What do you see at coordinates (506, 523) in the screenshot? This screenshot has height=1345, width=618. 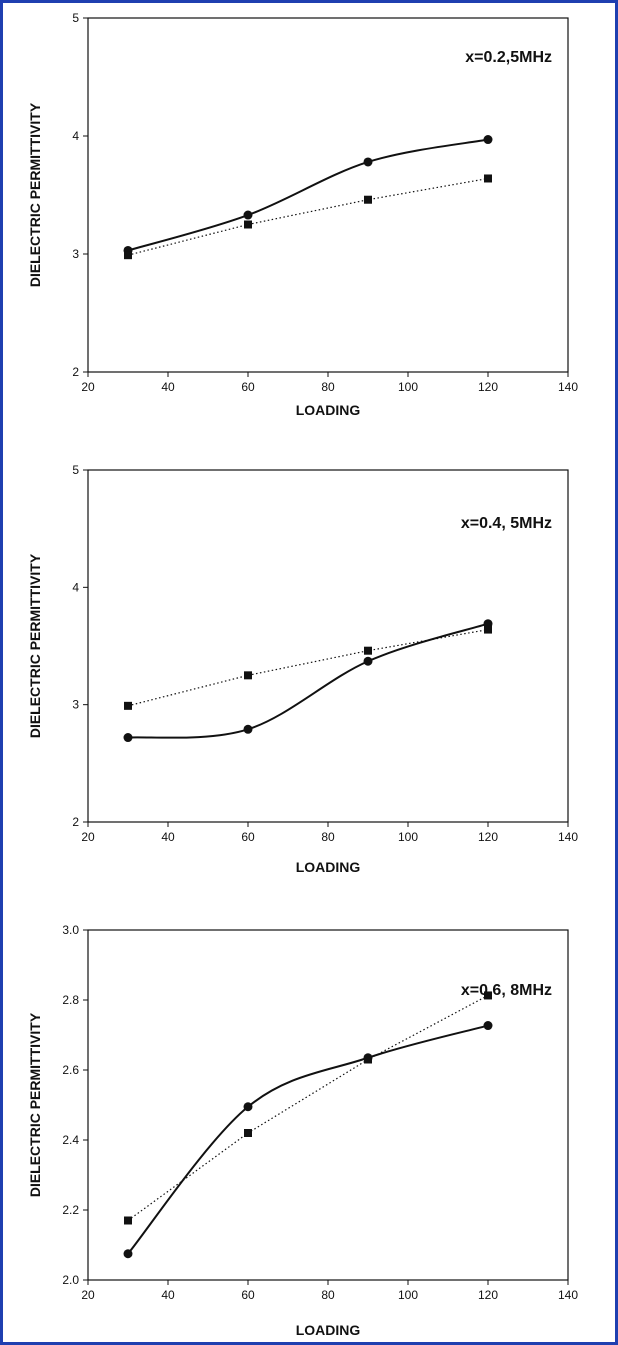 I see `panel-annotation: x=0.4, 5MHz` at bounding box center [506, 523].